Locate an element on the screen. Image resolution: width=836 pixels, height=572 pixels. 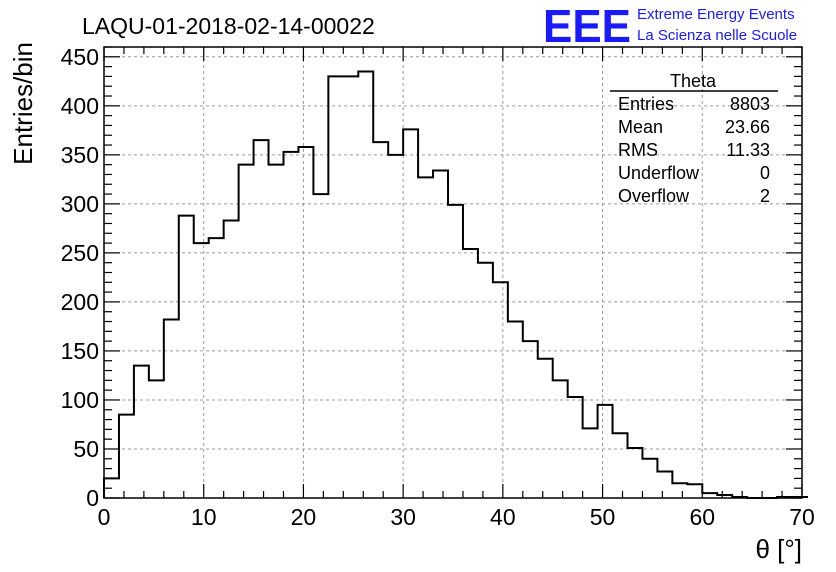
y-tick-label: 100 is located at coordinates (80, 400).